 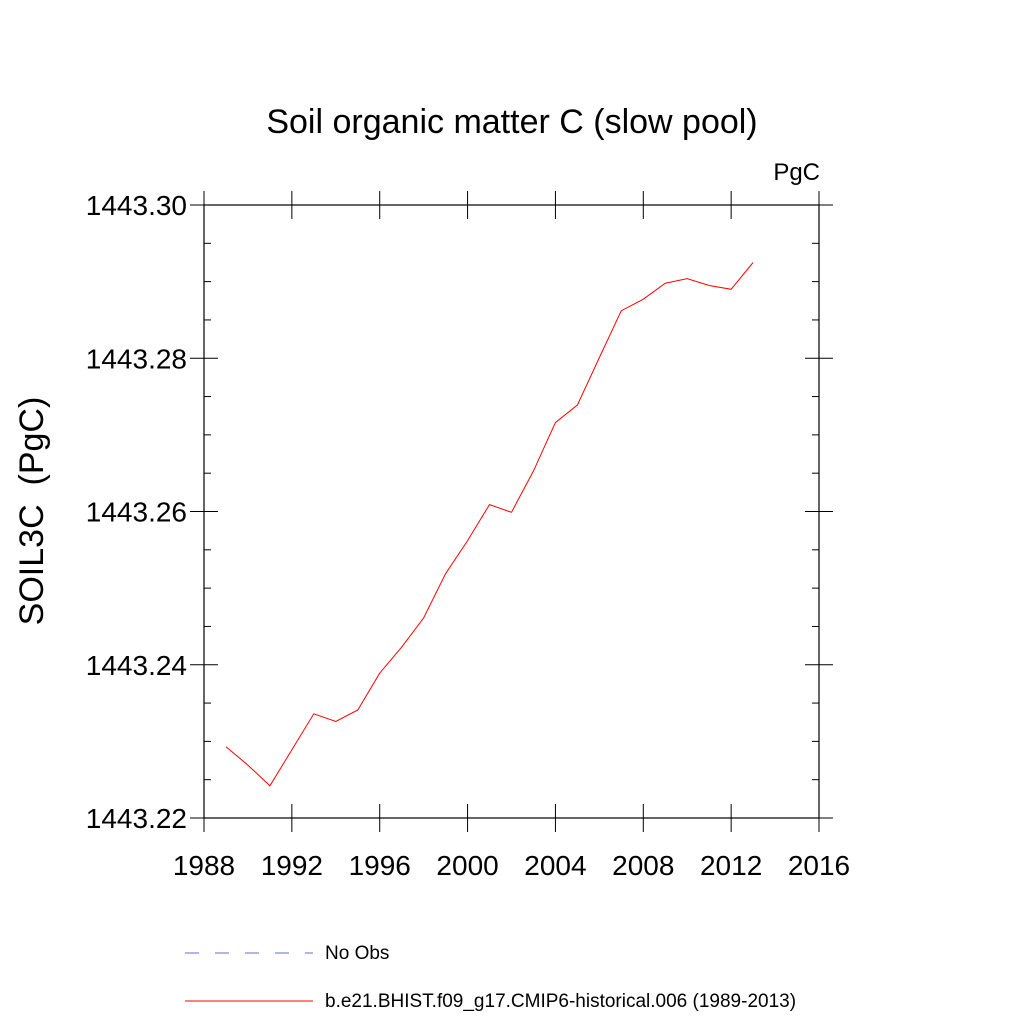 I want to click on y-tick-label: 1443.28, so click(x=136, y=358).